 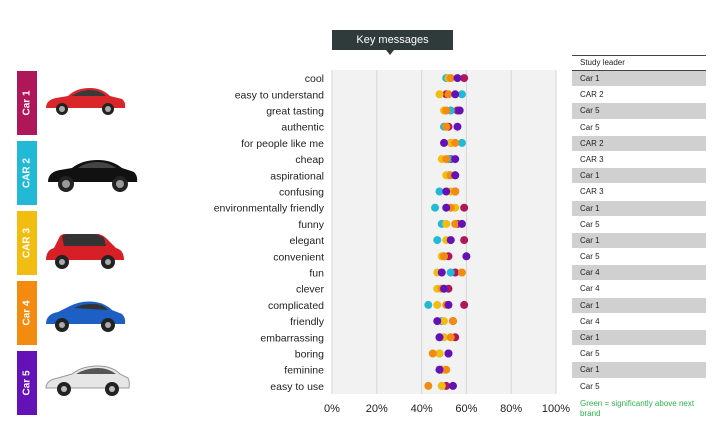 I want to click on category-label: elegant, so click(x=307, y=241).